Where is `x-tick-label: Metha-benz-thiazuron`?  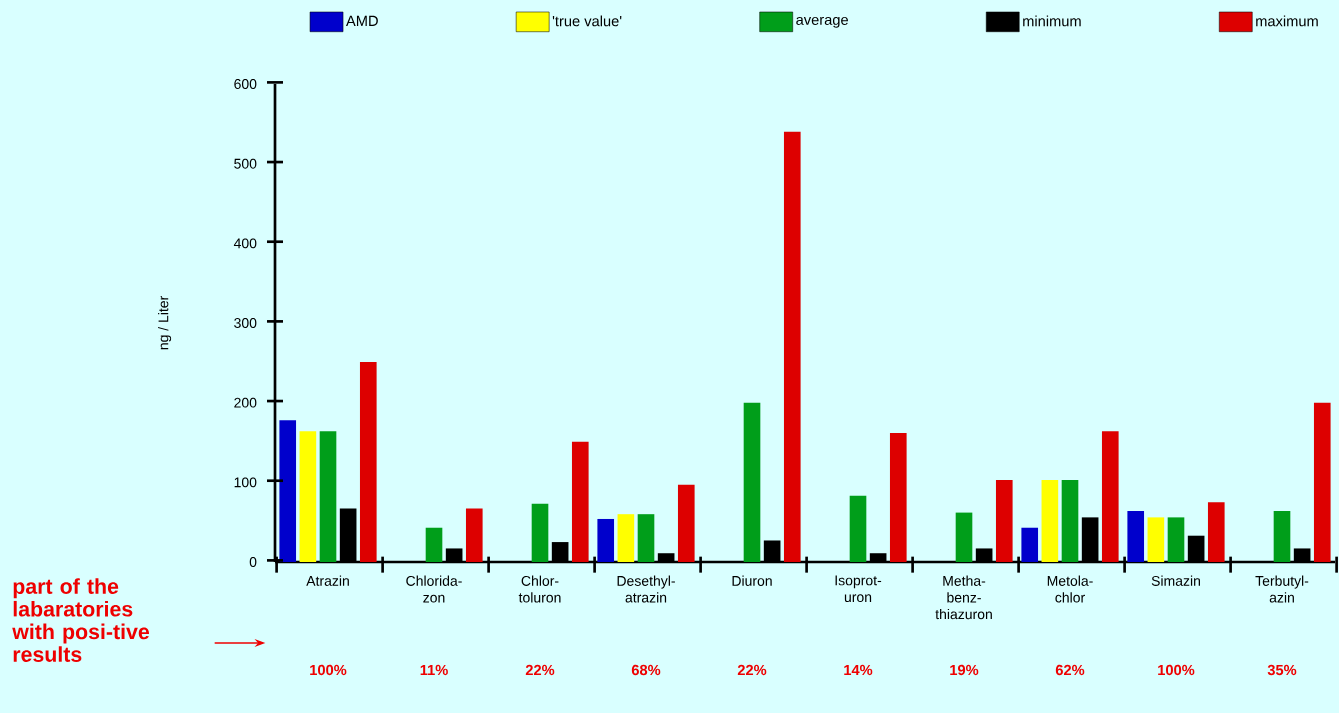 x-tick-label: Metha-benz-thiazuron is located at coordinates (963, 597).